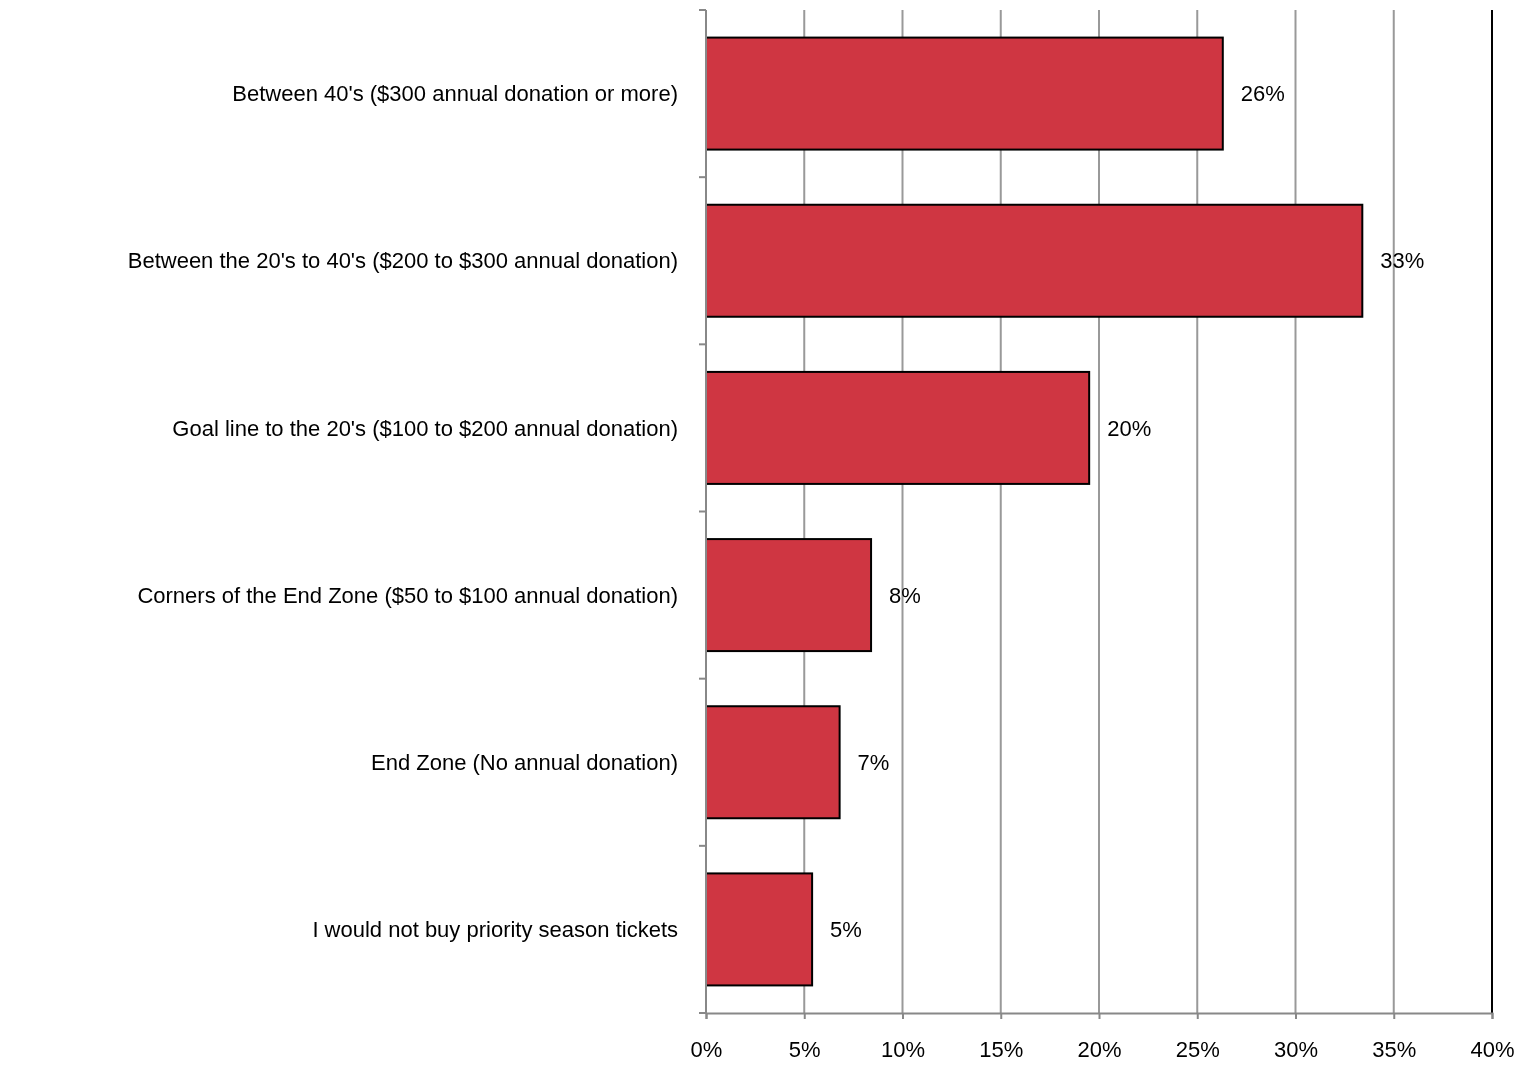 Image resolution: width=1521 pixels, height=1065 pixels. What do you see at coordinates (1262, 94) in the screenshot?
I see `data-label: 26%` at bounding box center [1262, 94].